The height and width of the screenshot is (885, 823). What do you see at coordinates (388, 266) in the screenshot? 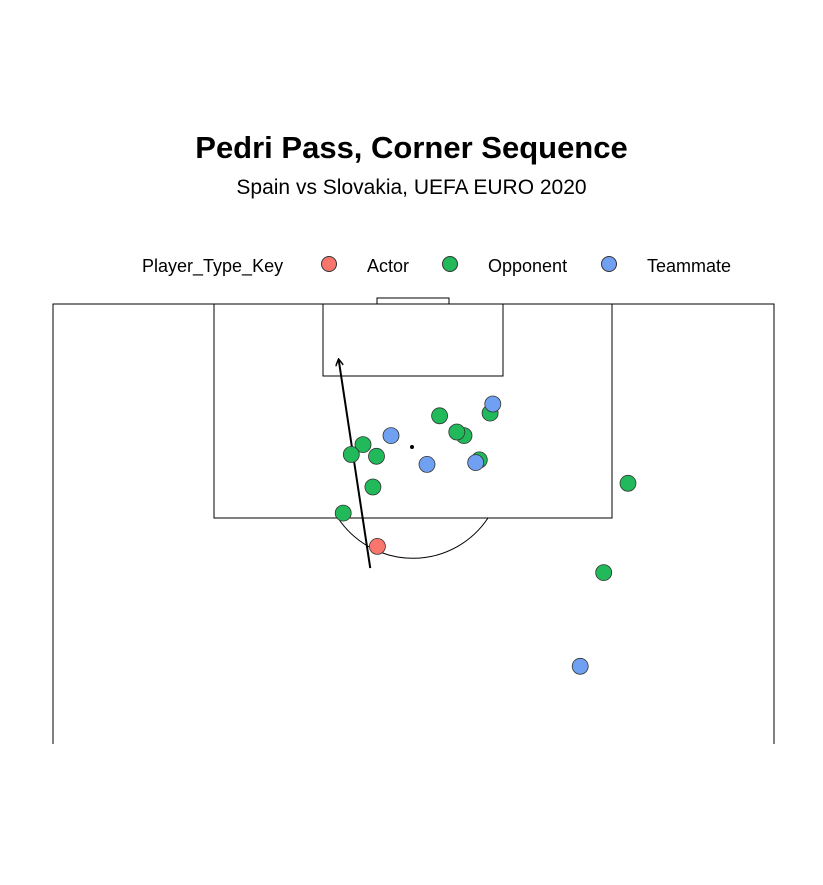
I see `legend-label-actor: Actor` at bounding box center [388, 266].